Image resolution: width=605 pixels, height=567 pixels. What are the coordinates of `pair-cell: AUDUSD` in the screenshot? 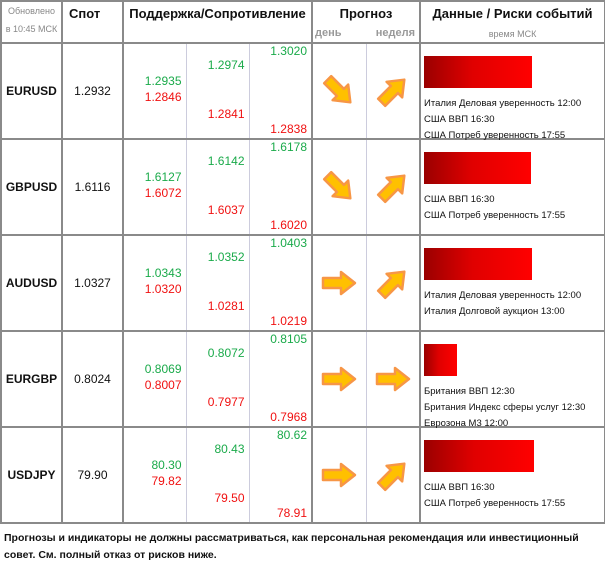 It's located at (31, 283).